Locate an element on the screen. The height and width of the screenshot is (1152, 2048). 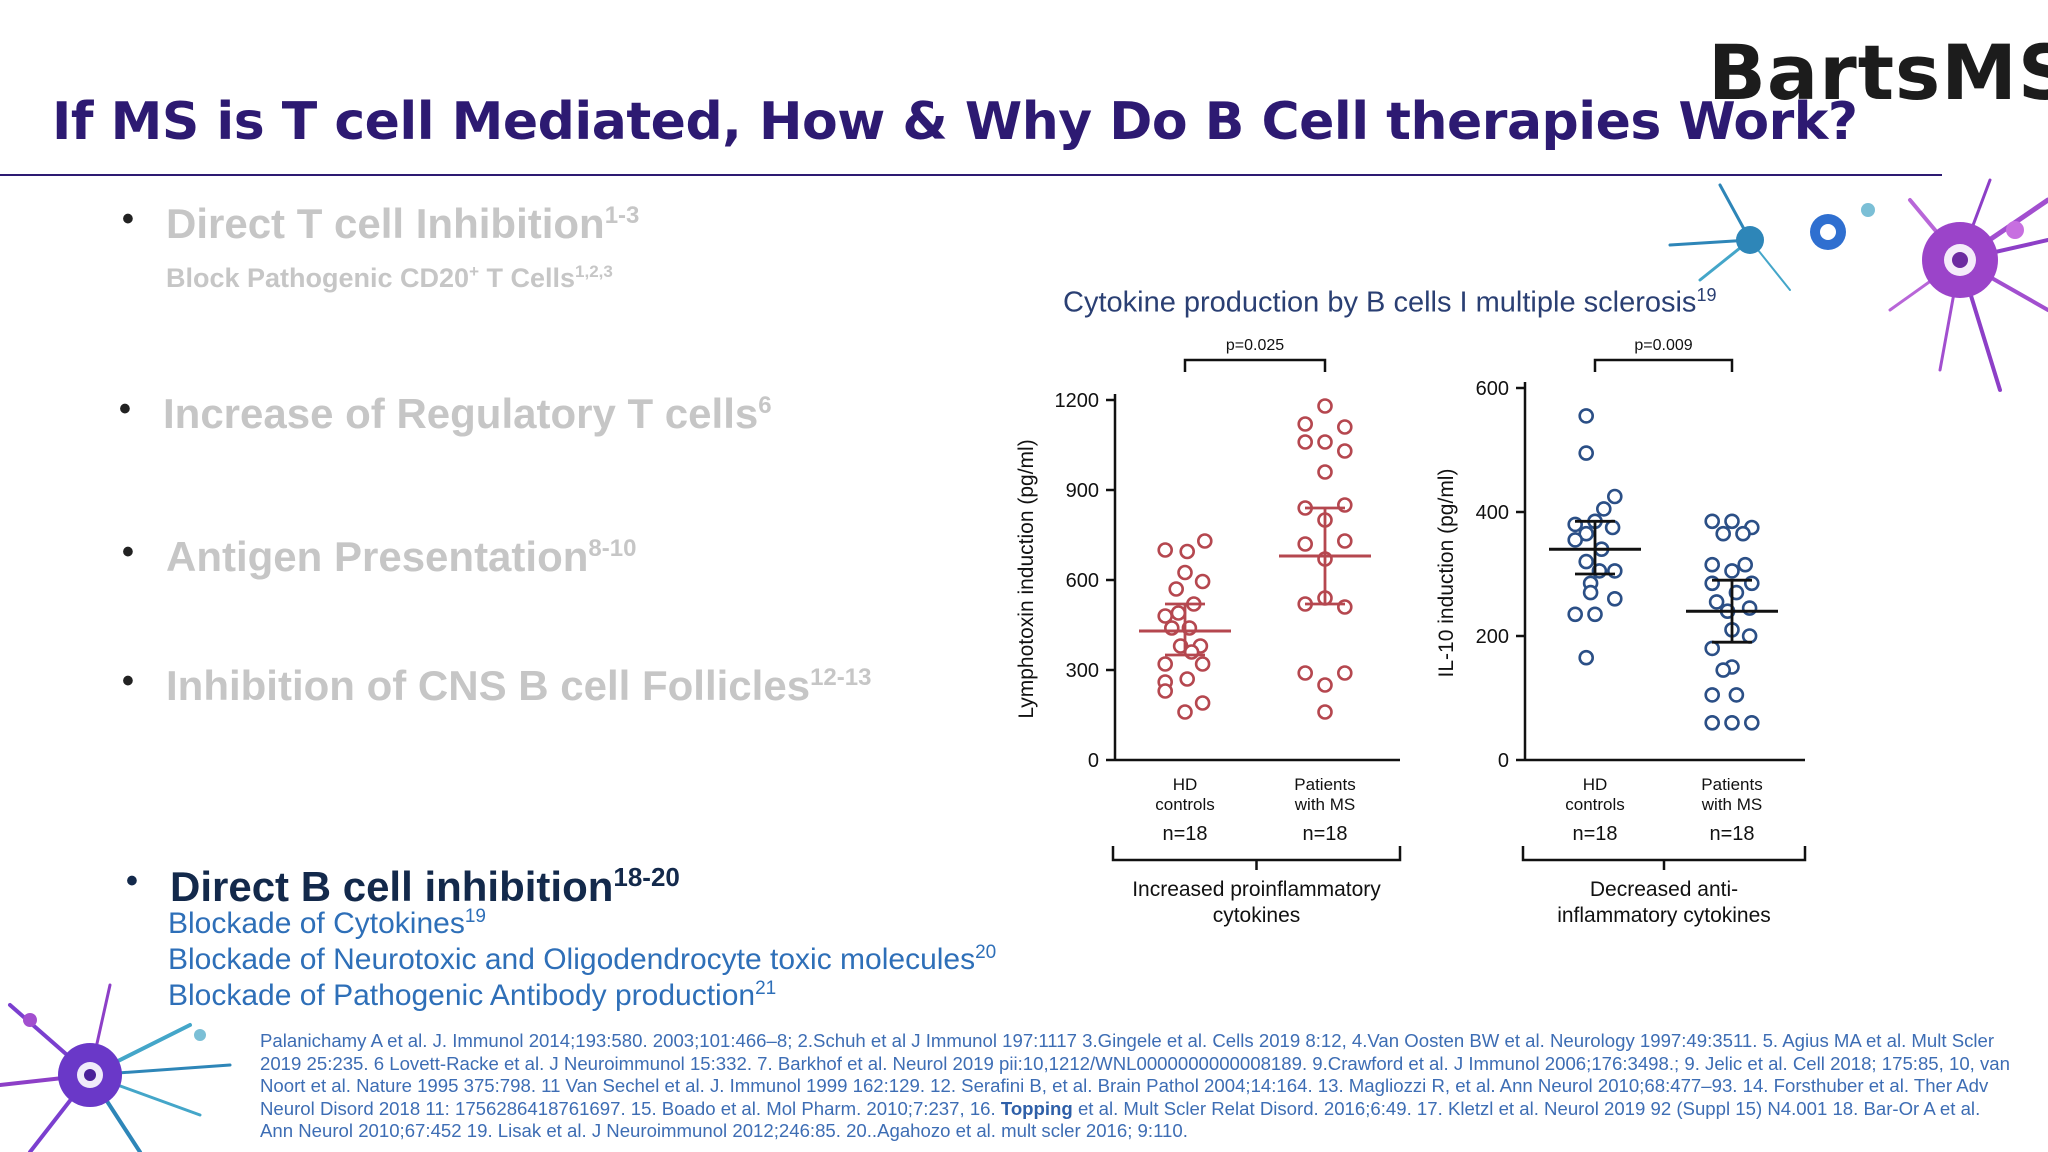
bullet-direct-b-cell-inhibition: • Direct B cell inhibition18-20 is located at coordinates (403, 886).